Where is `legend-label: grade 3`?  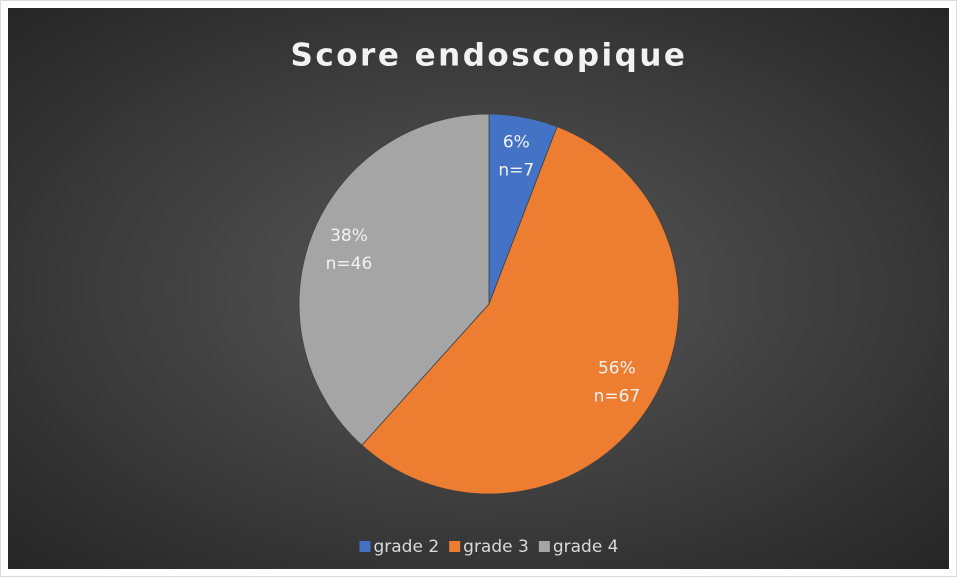
legend-label: grade 3 is located at coordinates (496, 547).